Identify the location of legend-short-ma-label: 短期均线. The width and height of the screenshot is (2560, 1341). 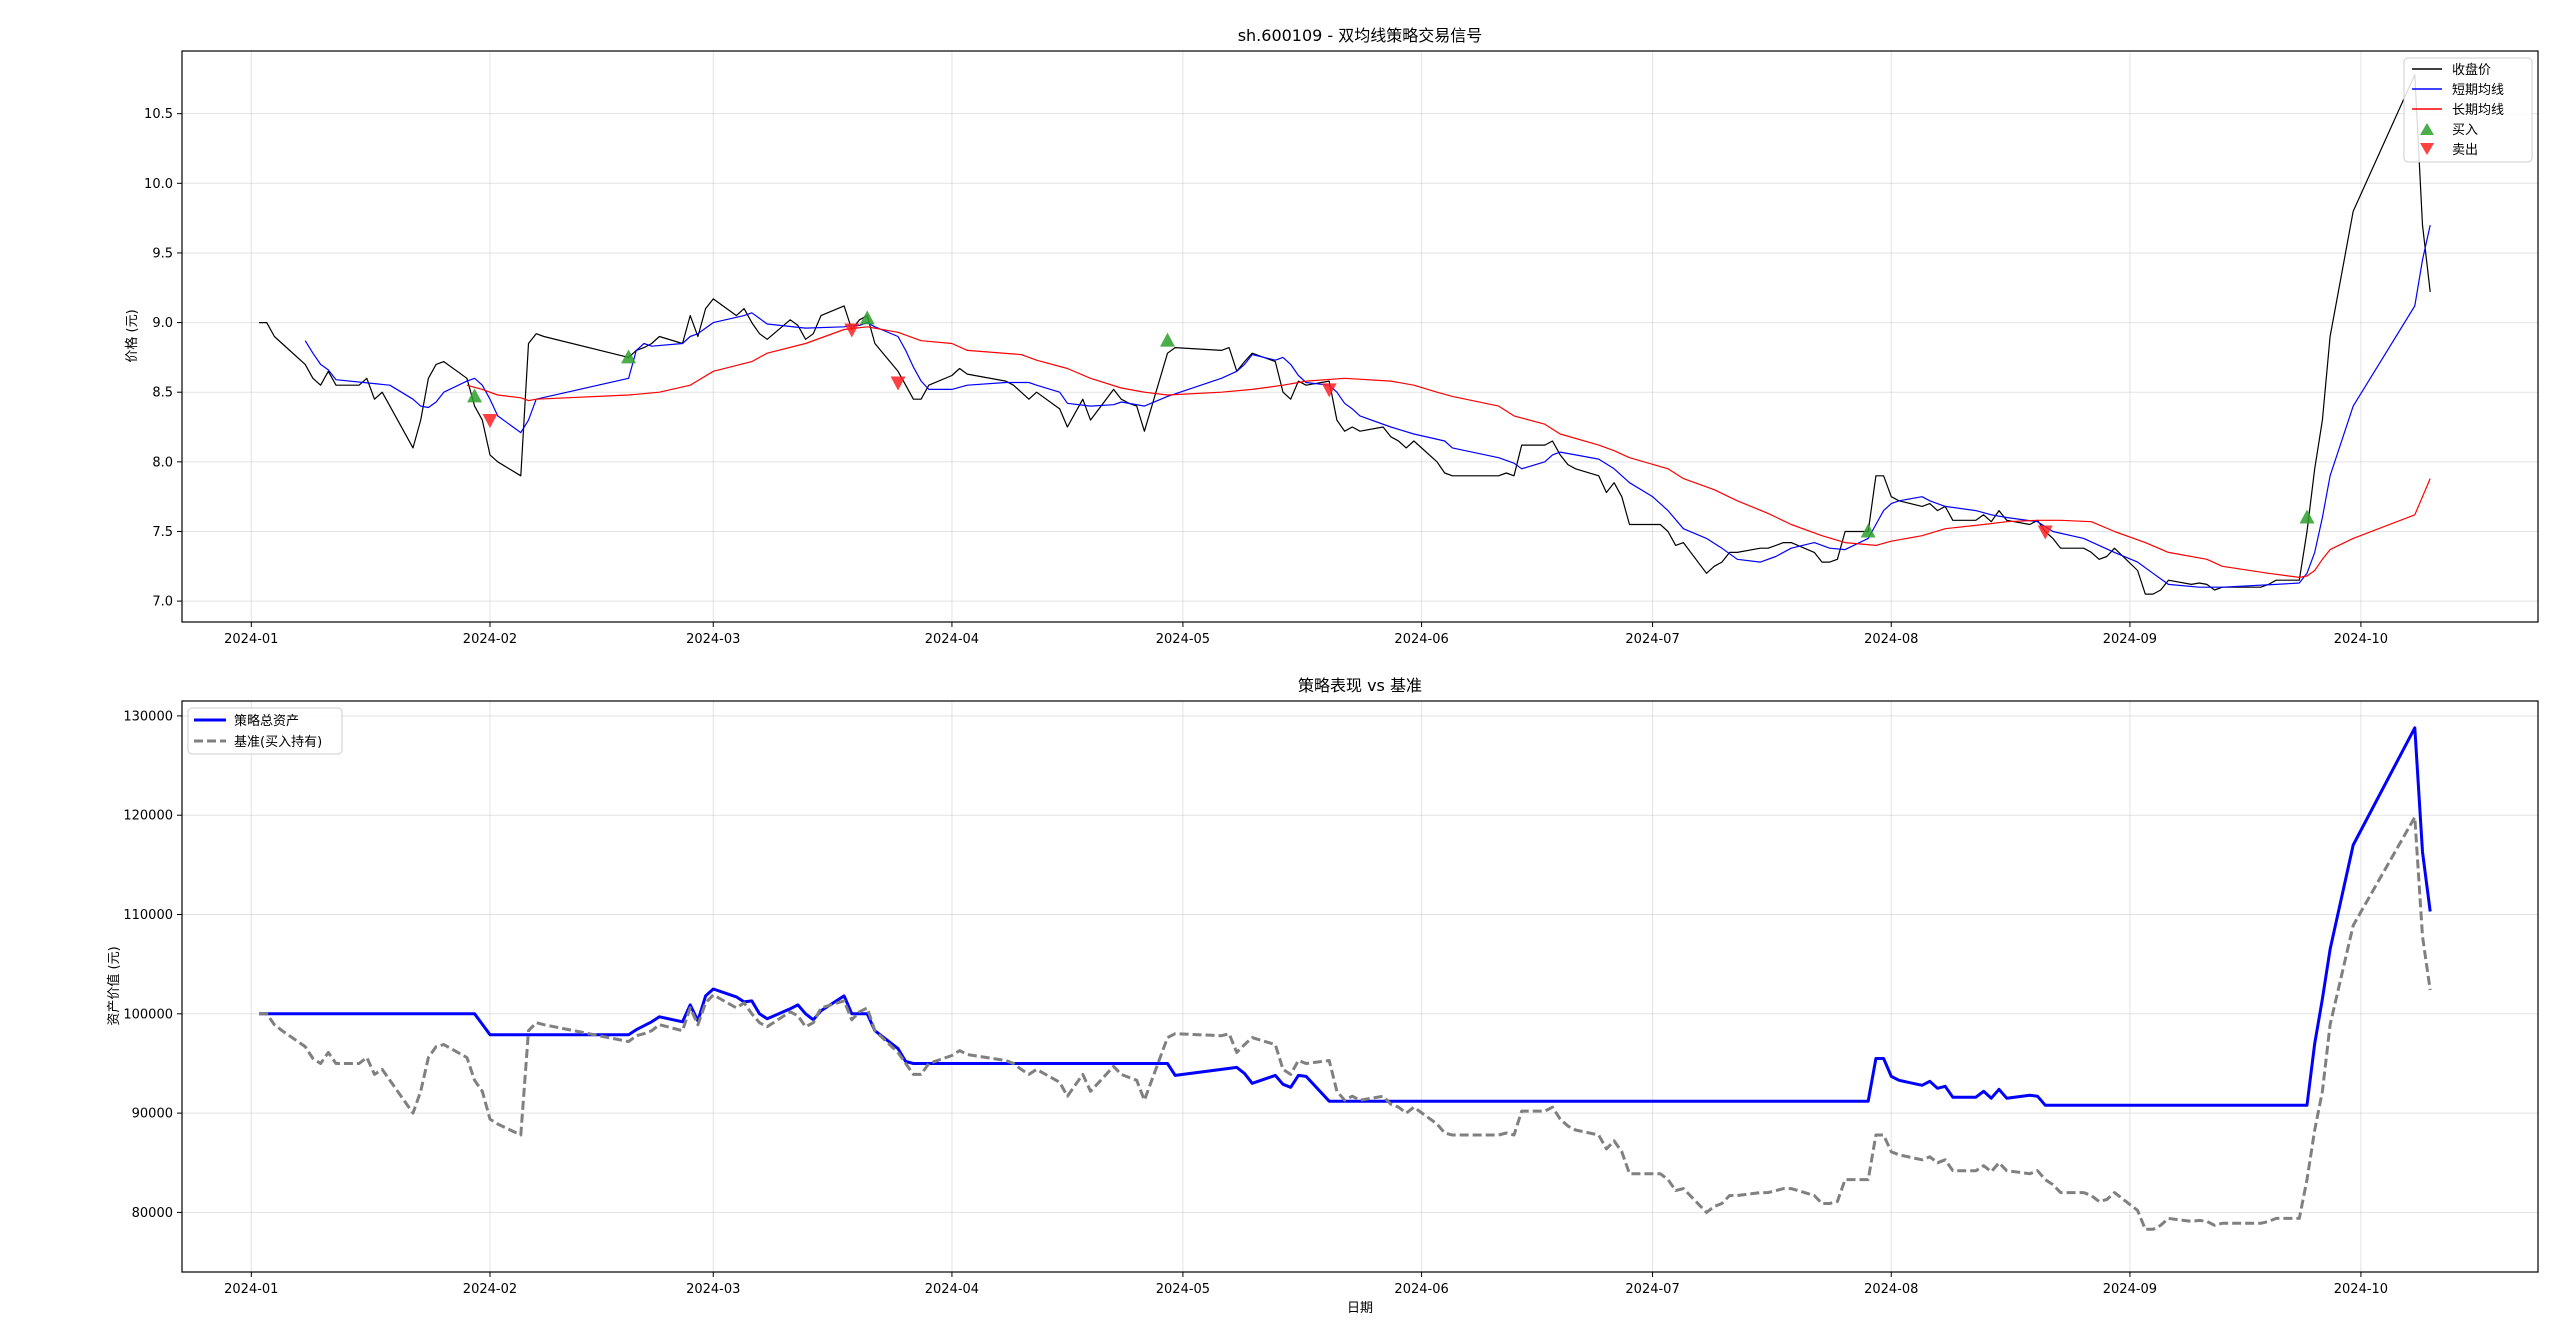
(2478, 90).